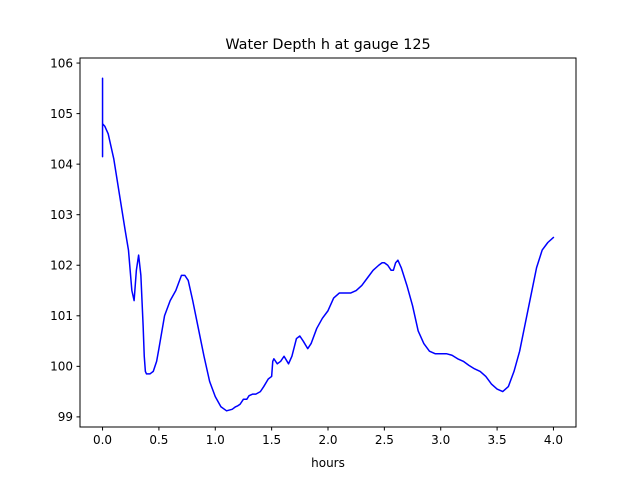 This screenshot has width=640, height=480. What do you see at coordinates (61, 266) in the screenshot?
I see `y-tick-label: 102` at bounding box center [61, 266].